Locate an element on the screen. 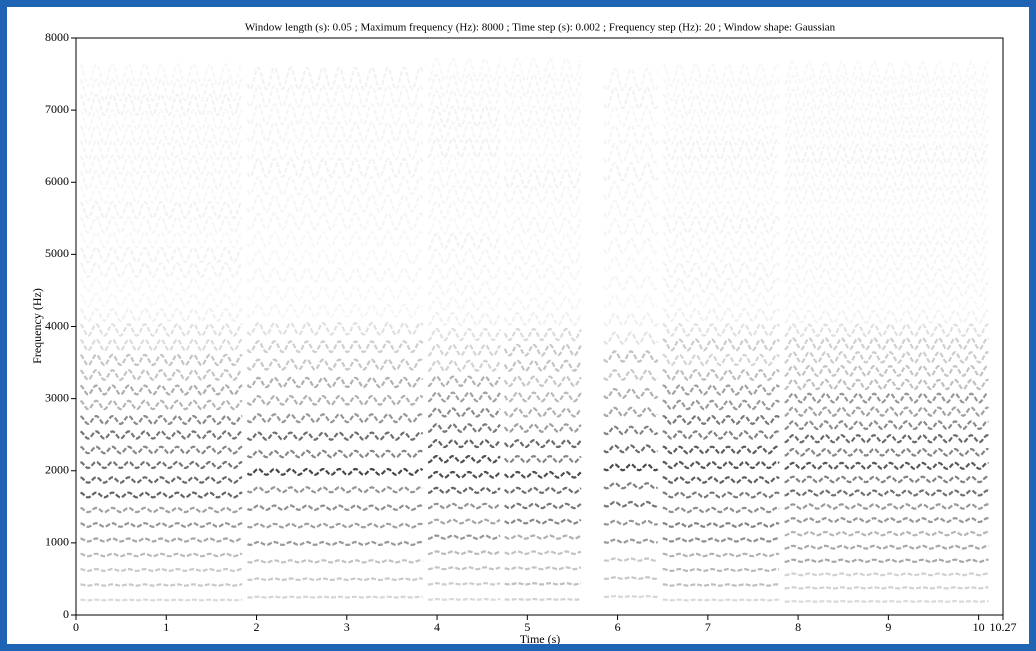  x-tick-label: 1 is located at coordinates (166, 627).